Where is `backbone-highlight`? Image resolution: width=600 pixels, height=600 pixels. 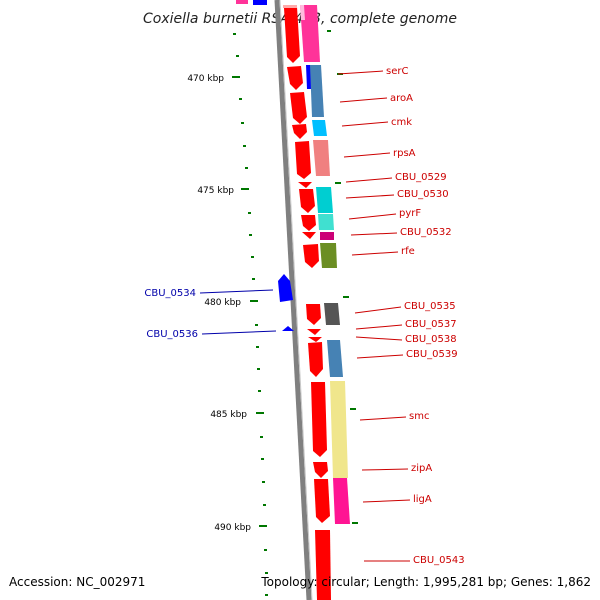
backbone-highlight is located at coordinates (296, 300).